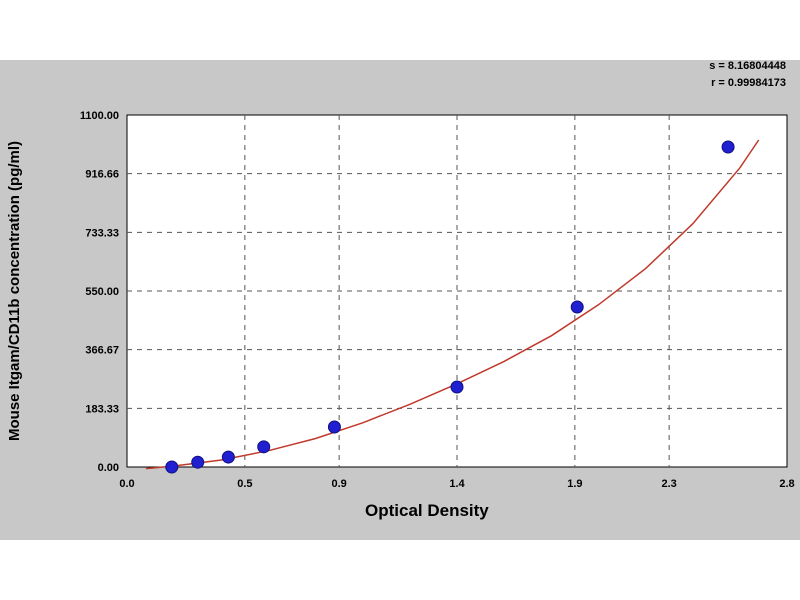 This screenshot has height=600, width=800. Describe the element at coordinates (668, 484) in the screenshot. I see `x-tick-label: 2.3` at that location.